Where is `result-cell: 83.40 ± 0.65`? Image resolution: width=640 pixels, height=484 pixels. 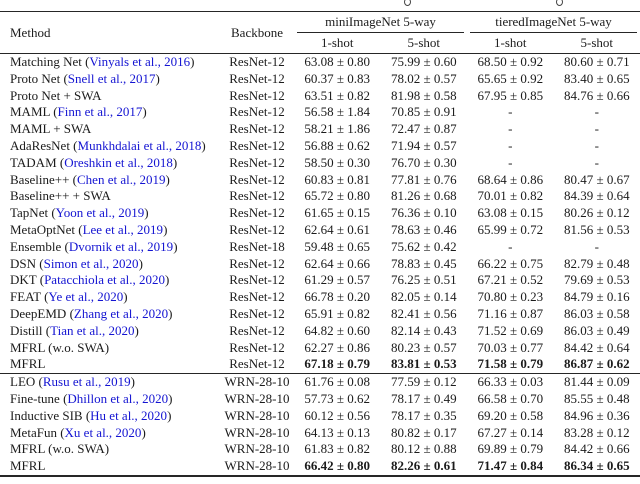
result-cell: 83.40 ± 0.65 is located at coordinates (596, 78).